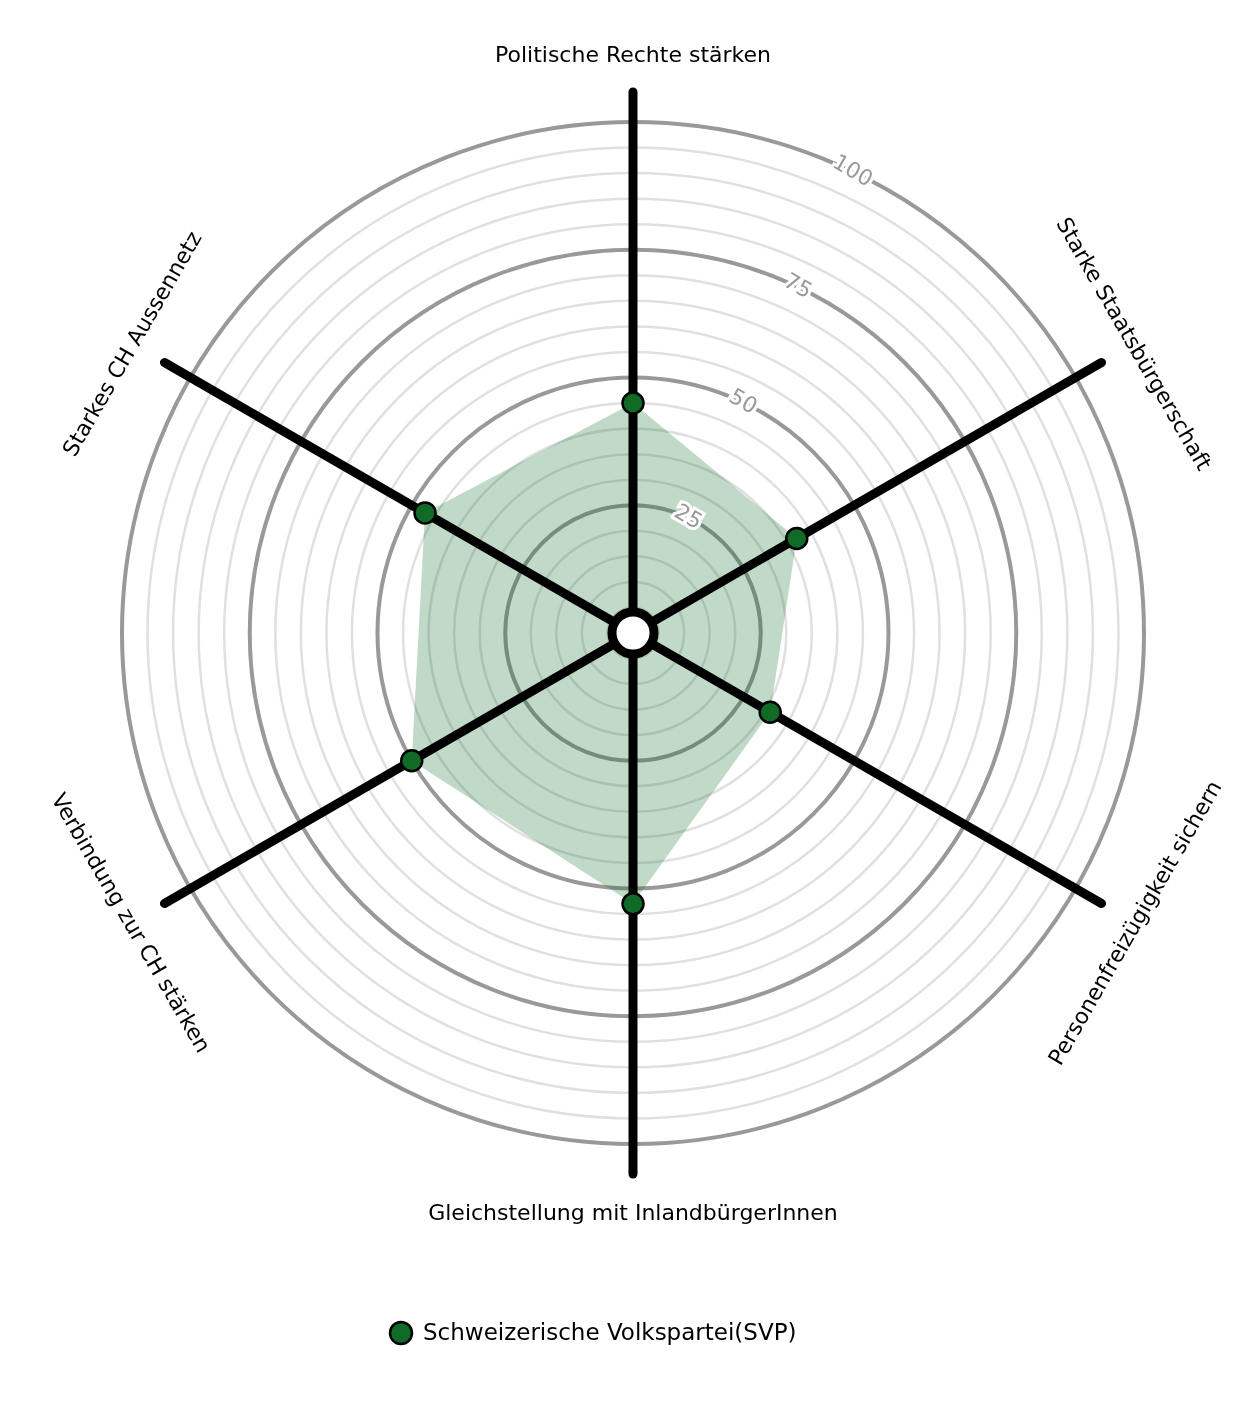  What do you see at coordinates (633, 54) in the screenshot?
I see `spoke-label: Politische Rechte stärken` at bounding box center [633, 54].